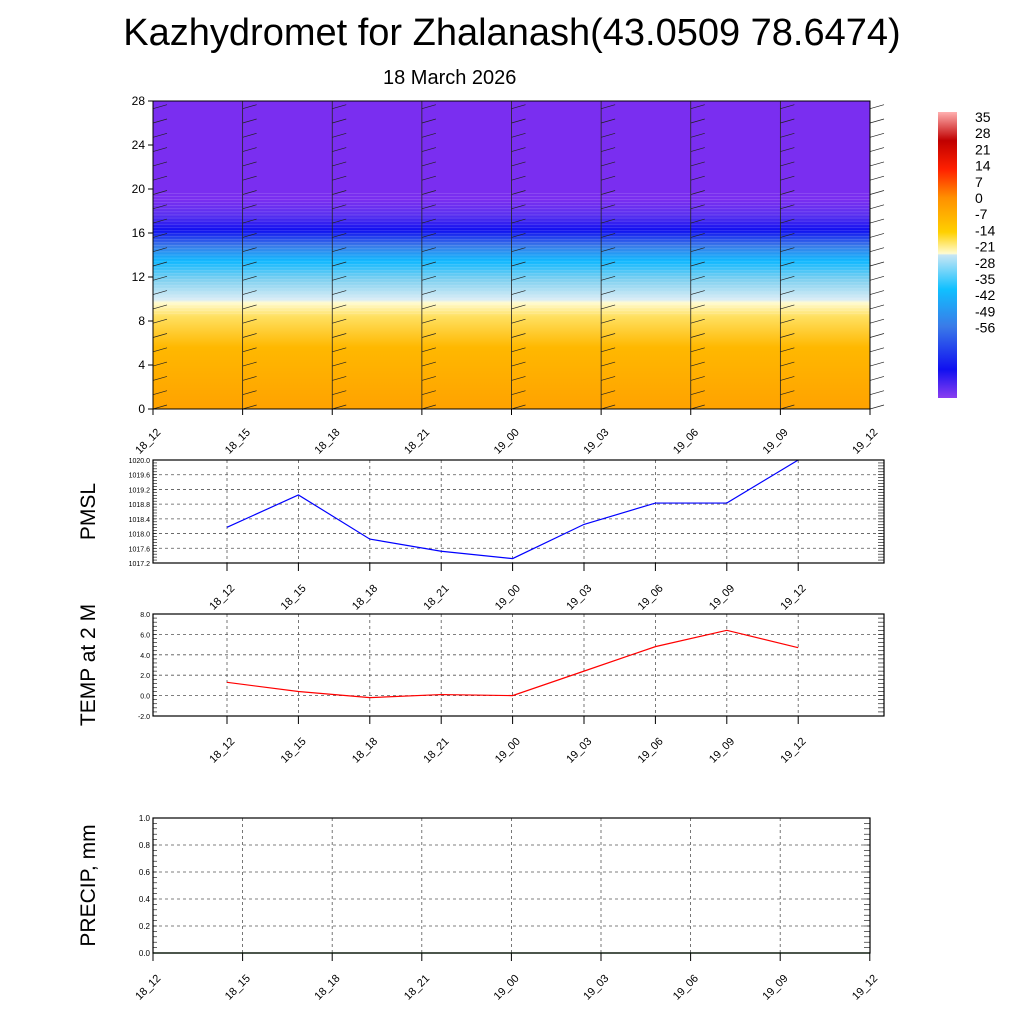 The image size is (1024, 1024). I want to click on x-tick-label: 18_15, so click(238, 442).